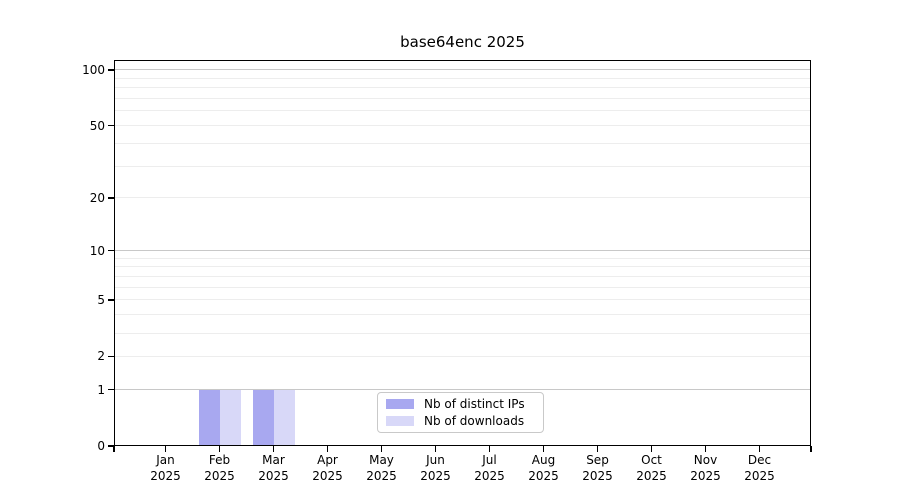 The width and height of the screenshot is (900, 500). What do you see at coordinates (400, 421) in the screenshot?
I see `legend-swatch-downloads` at bounding box center [400, 421].